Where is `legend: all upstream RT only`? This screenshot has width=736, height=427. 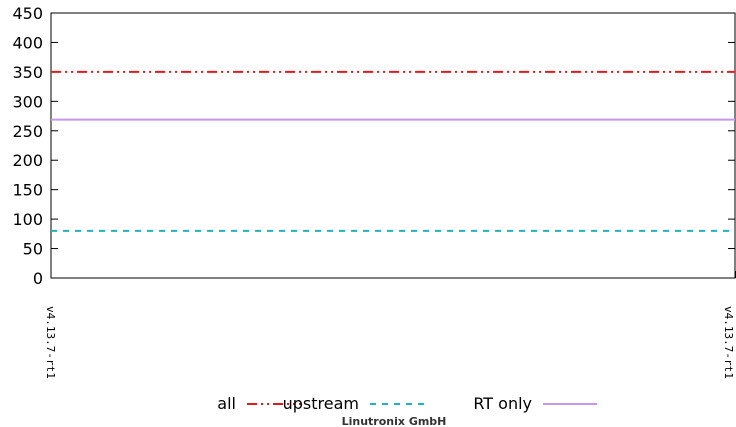 legend: all upstream RT only is located at coordinates (407, 403).